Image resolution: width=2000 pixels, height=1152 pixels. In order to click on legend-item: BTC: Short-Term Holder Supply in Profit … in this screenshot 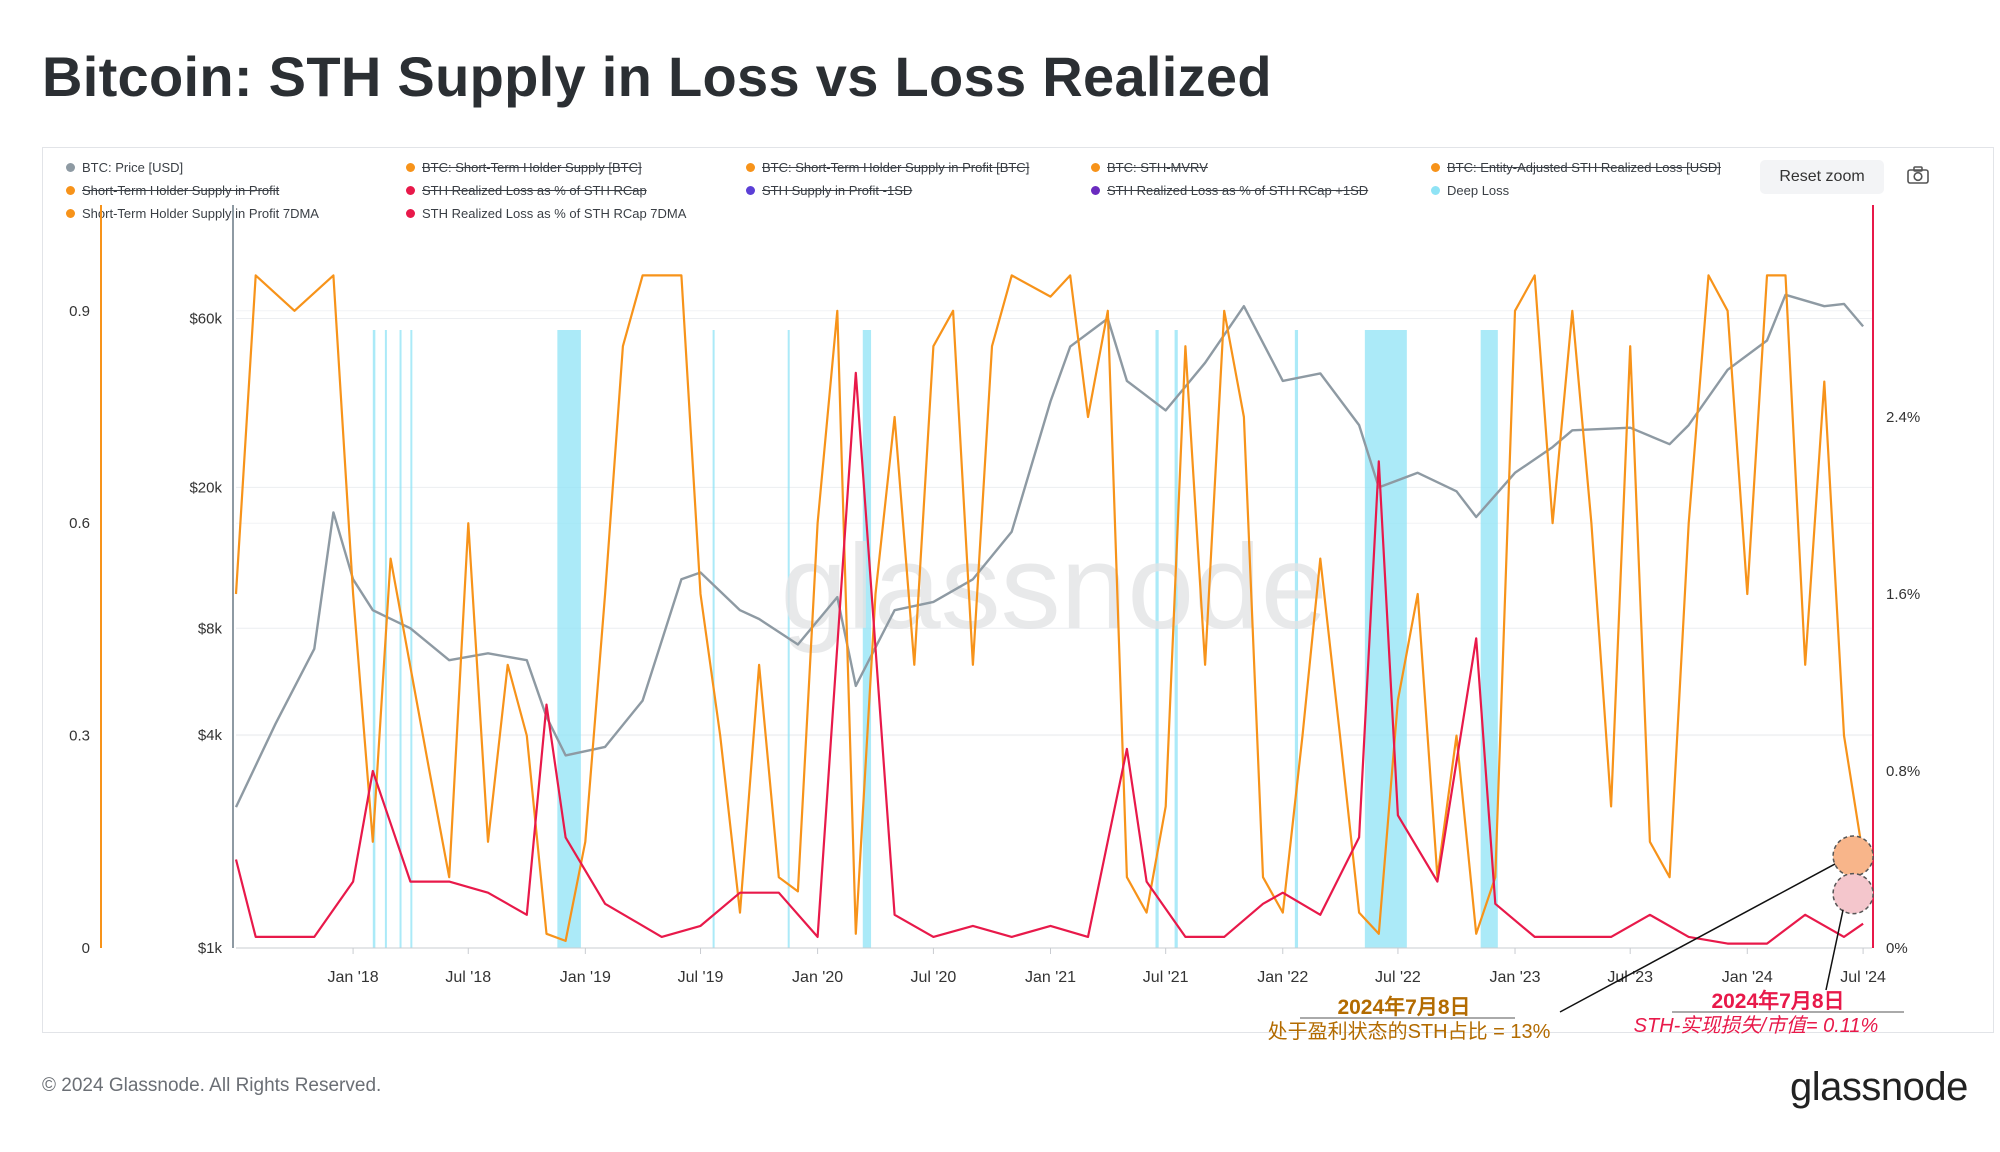, I will do `click(887, 167)`.